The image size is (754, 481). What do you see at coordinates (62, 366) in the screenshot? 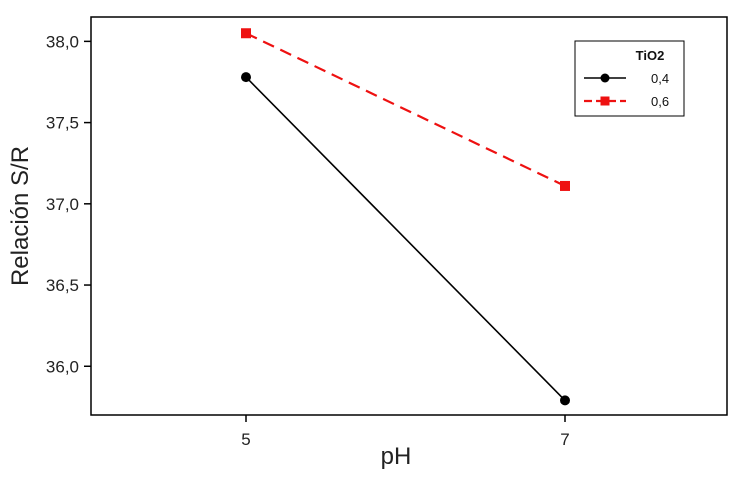
I see `y-tick-label: 36,0` at bounding box center [62, 366].